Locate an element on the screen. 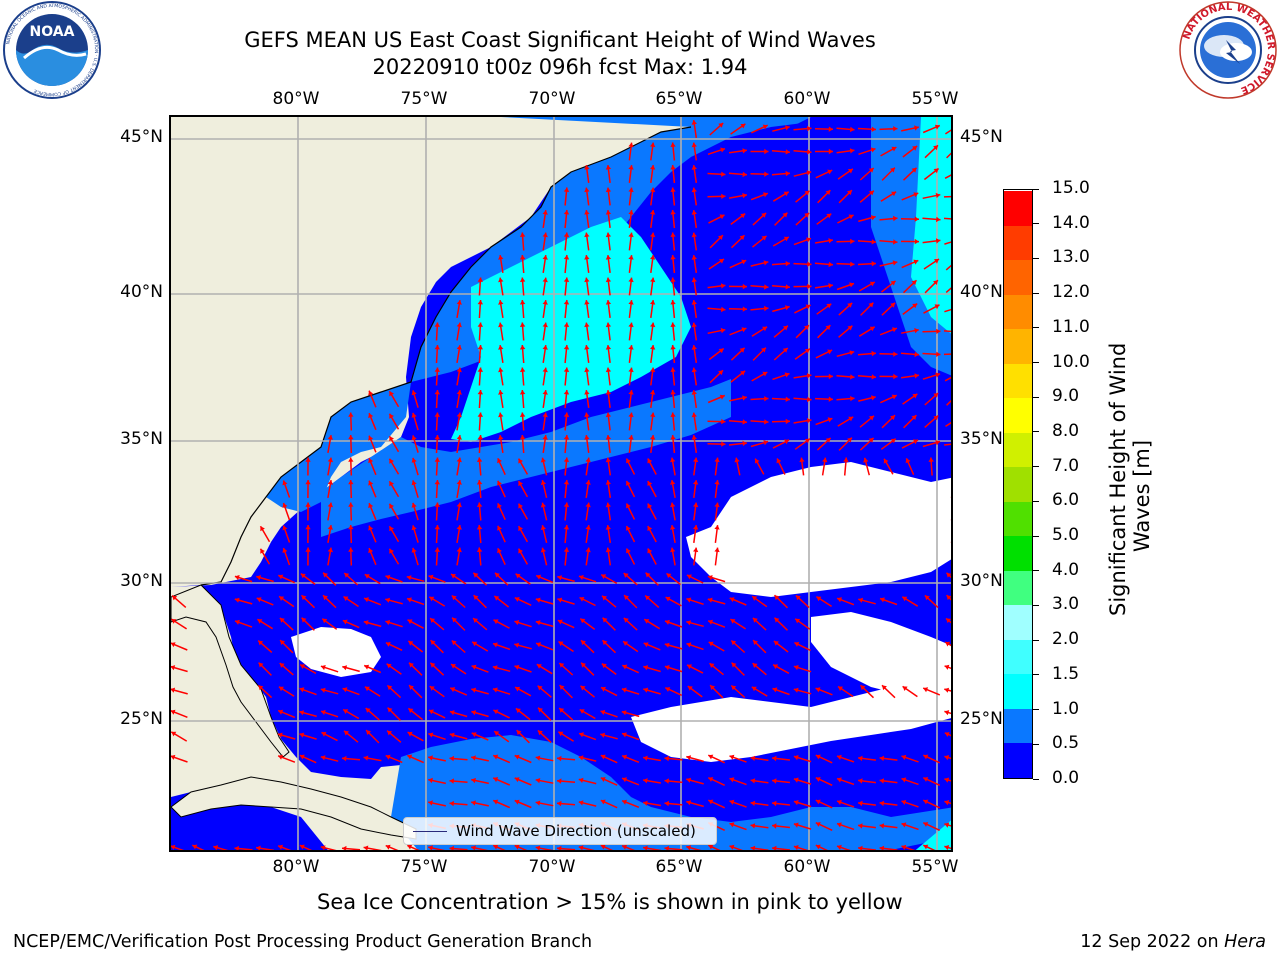 The width and height of the screenshot is (1280, 960). lon-tick-top: 60°W is located at coordinates (807, 99).